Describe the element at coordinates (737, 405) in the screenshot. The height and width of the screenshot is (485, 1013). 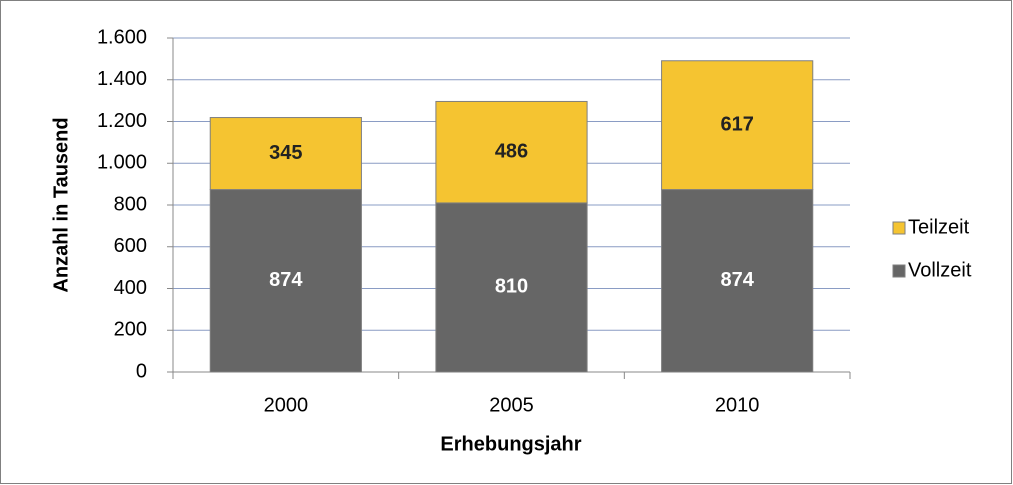
I see `x-tick-label: 2010` at that location.